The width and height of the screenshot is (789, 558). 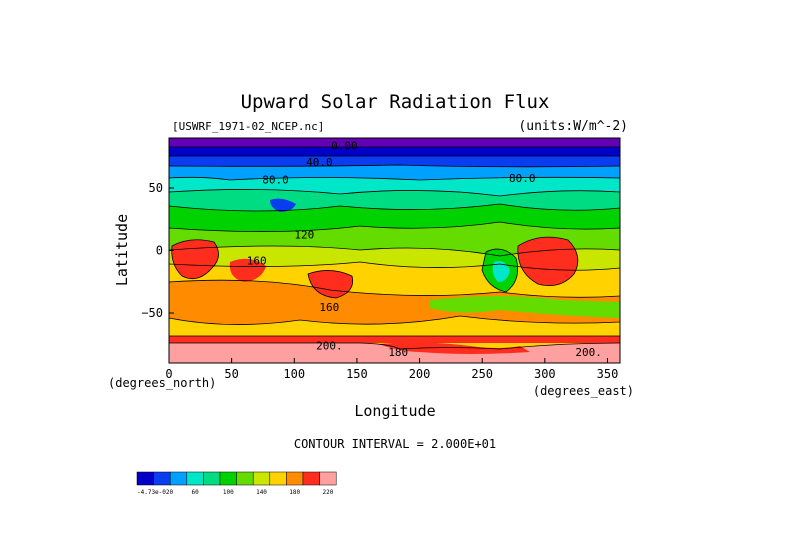 What do you see at coordinates (327, 492) in the screenshot?
I see `colorbar-label: 220` at bounding box center [327, 492].